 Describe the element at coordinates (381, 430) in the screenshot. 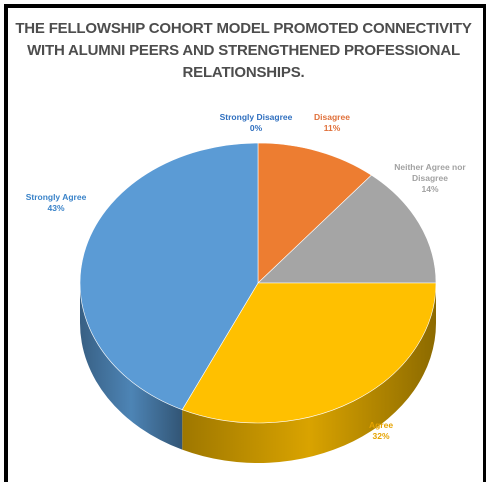

I see `data-label-agree: Agree 32%` at that location.